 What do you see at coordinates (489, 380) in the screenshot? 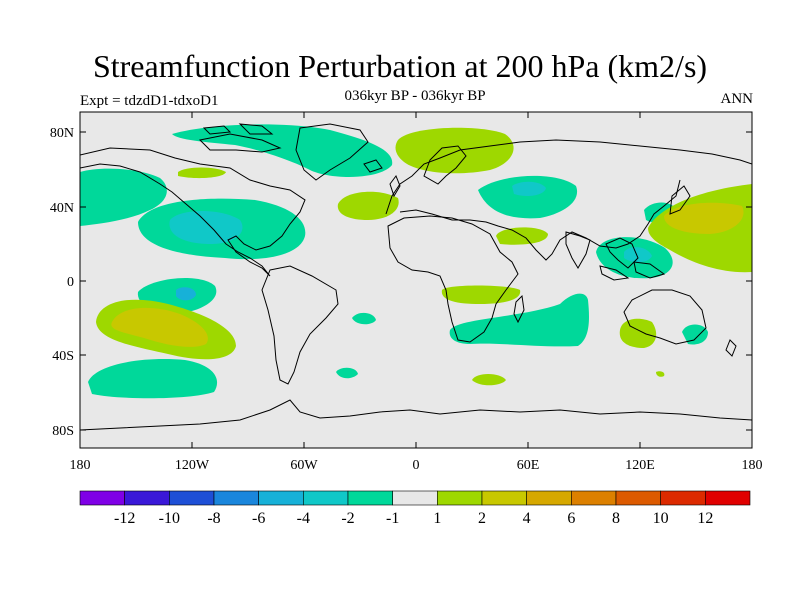
I see `positive-anomaly-south-atlantic` at bounding box center [489, 380].